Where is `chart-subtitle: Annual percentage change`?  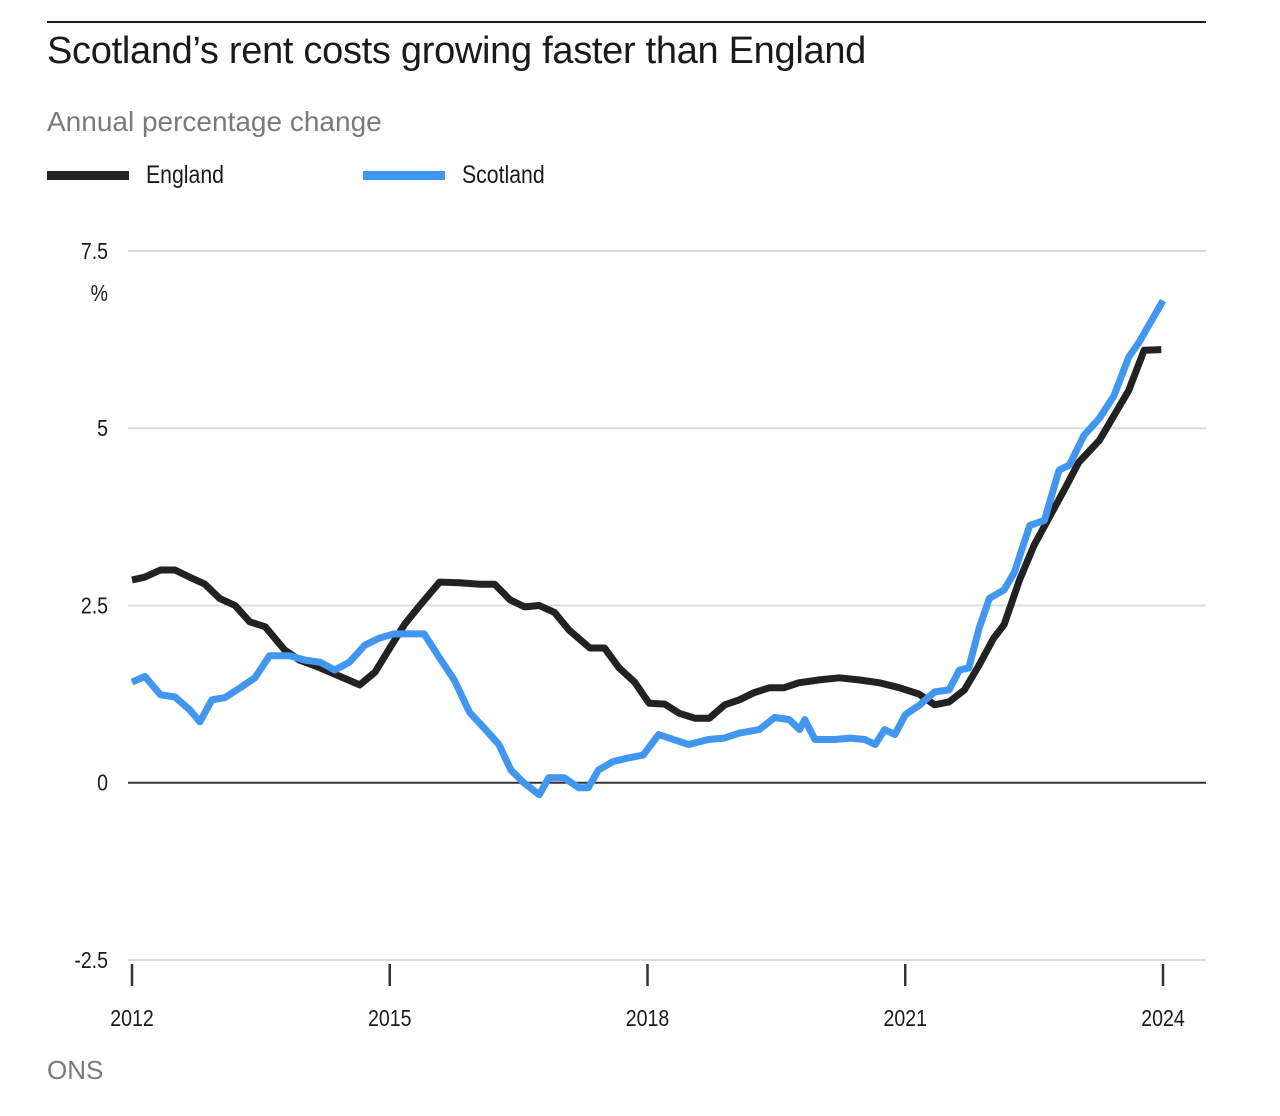 chart-subtitle: Annual percentage change is located at coordinates (214, 121).